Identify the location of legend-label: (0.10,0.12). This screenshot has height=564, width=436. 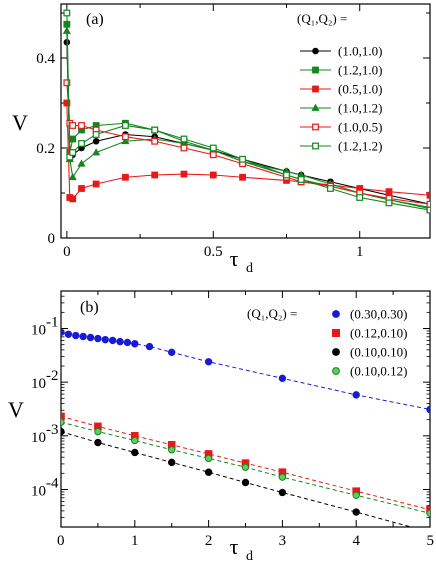
(378, 371).